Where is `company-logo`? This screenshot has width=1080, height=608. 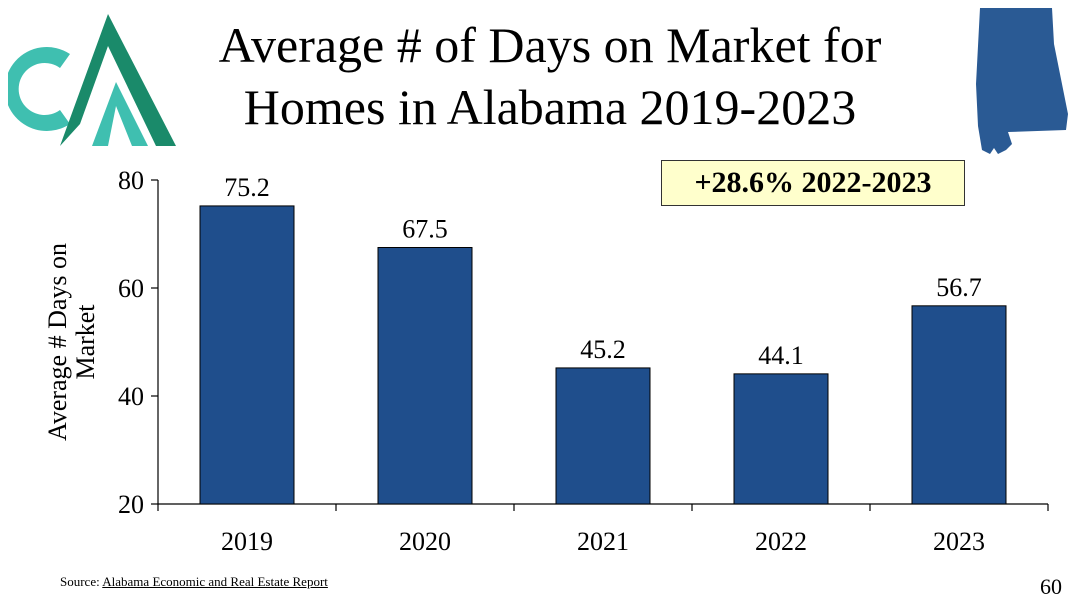
company-logo is located at coordinates (92, 80).